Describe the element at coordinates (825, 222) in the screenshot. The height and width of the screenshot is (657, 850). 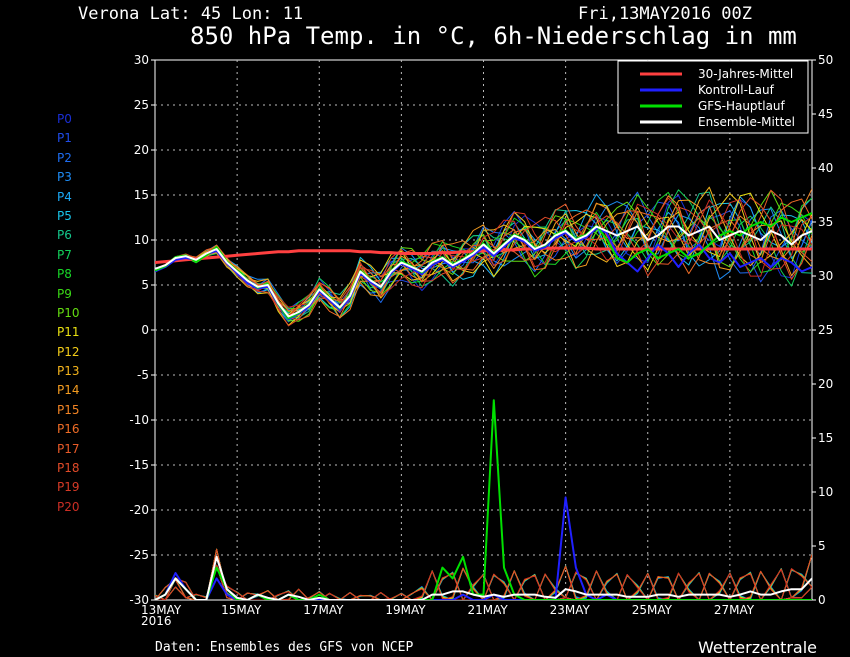
I see `y-right-tick-label: 35` at that location.